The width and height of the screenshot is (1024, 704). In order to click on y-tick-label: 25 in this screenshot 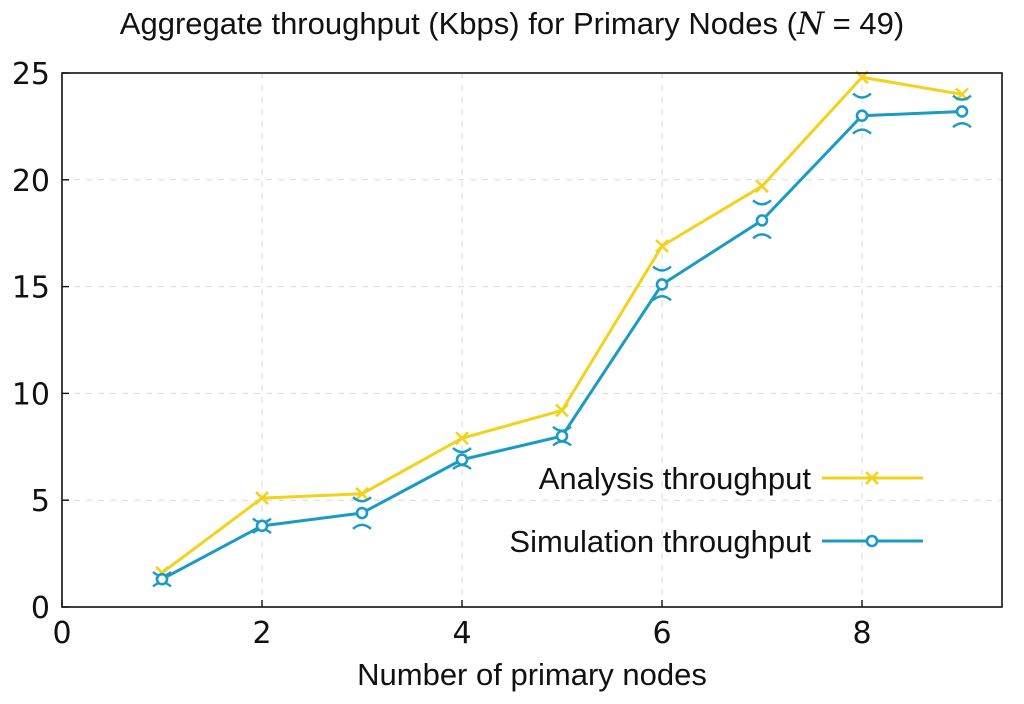, I will do `click(31, 74)`.